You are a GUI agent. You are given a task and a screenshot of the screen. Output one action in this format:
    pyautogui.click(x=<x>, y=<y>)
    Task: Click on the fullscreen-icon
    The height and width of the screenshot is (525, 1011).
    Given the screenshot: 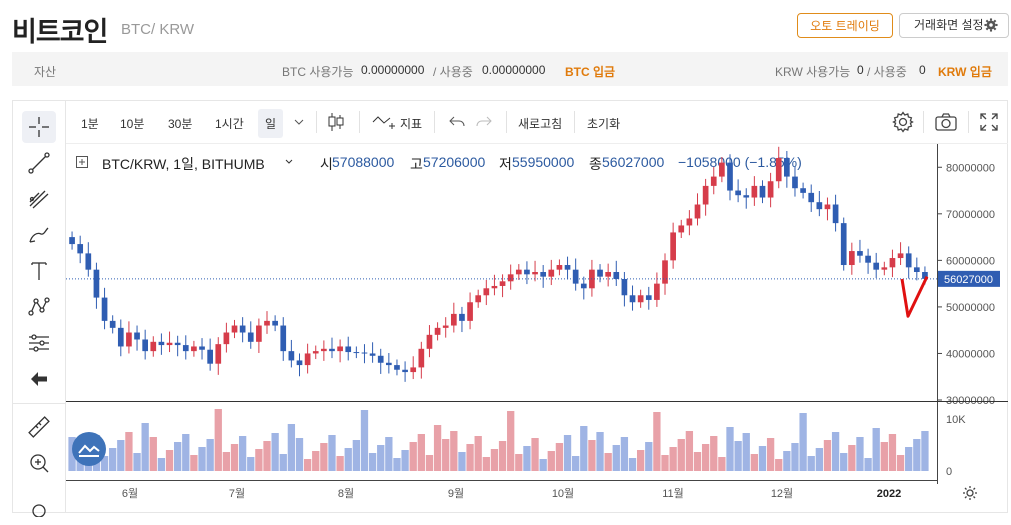 What is the action you would take?
    pyautogui.click(x=989, y=122)
    